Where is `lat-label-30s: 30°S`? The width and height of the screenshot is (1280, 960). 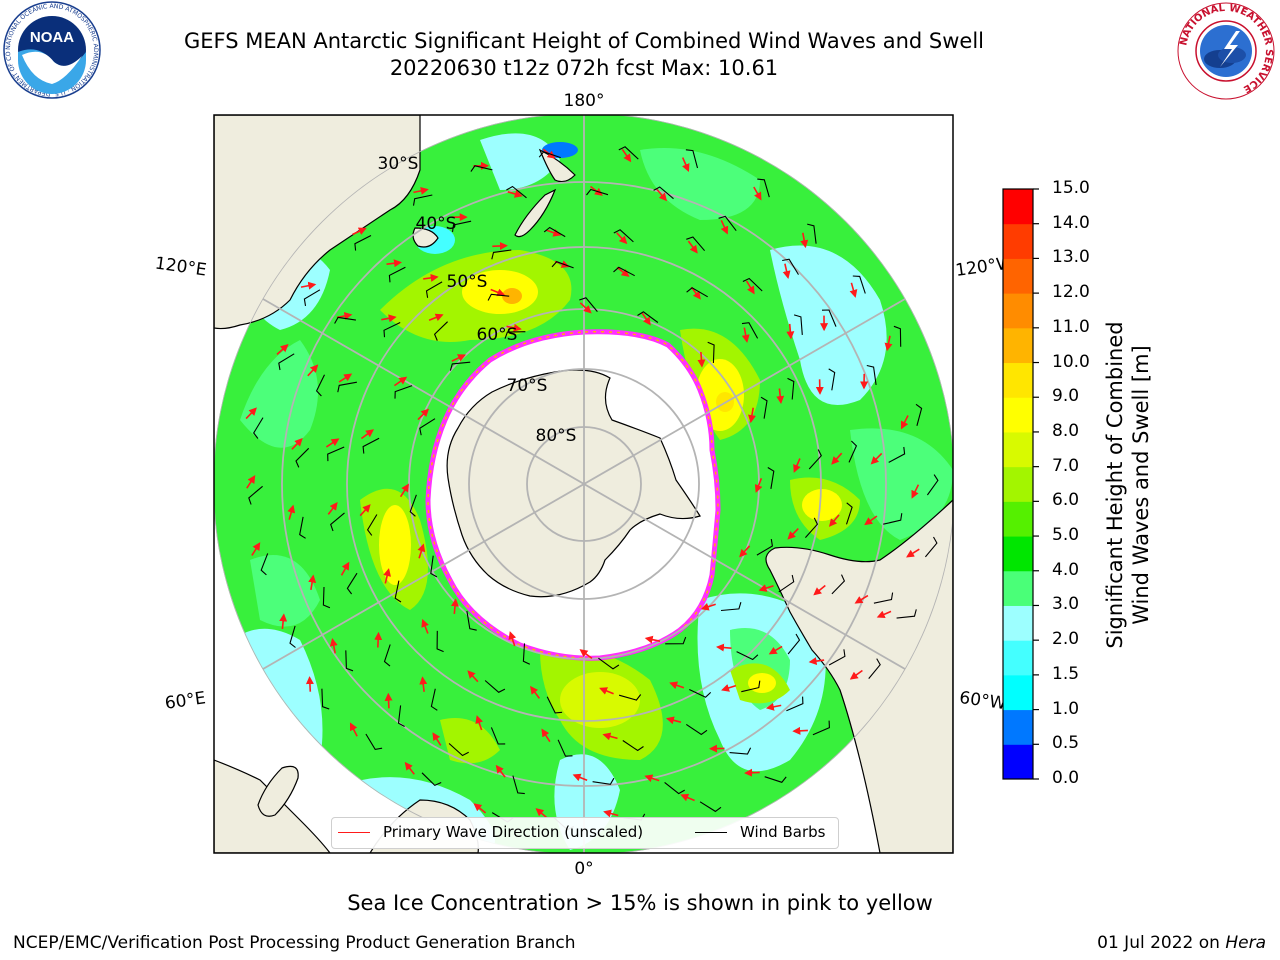
lat-label-30s: 30°S is located at coordinates (398, 164).